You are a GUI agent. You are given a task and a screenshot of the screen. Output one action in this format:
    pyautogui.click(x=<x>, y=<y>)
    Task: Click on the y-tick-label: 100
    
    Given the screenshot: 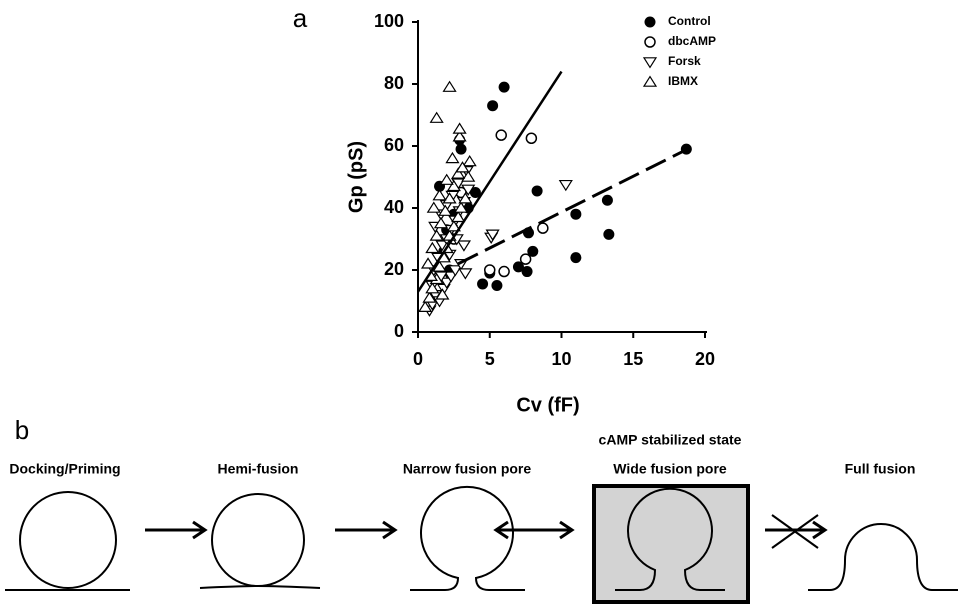 What is the action you would take?
    pyautogui.click(x=389, y=21)
    